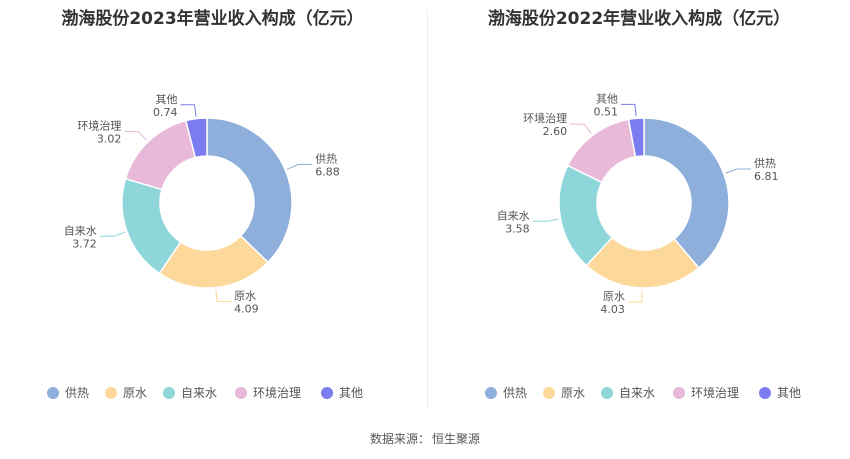  What do you see at coordinates (605, 111) in the screenshot?
I see `slice-label-value: 0.51` at bounding box center [605, 111].